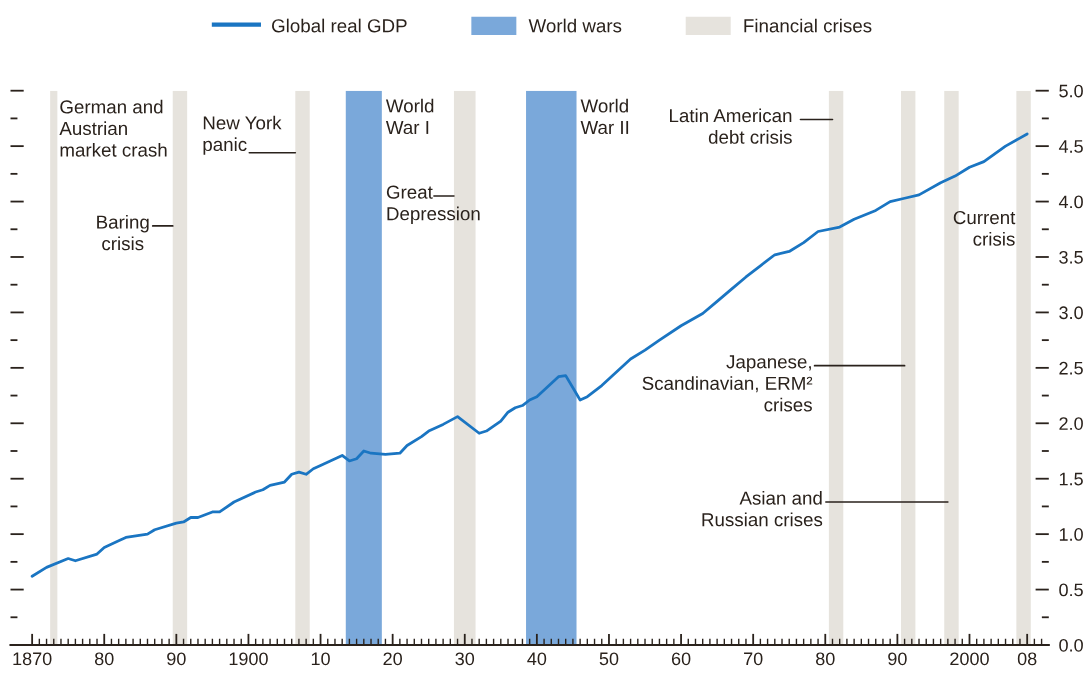 The height and width of the screenshot is (677, 1086). Describe the element at coordinates (604, 116) in the screenshot. I see `annotation: World War II` at that location.